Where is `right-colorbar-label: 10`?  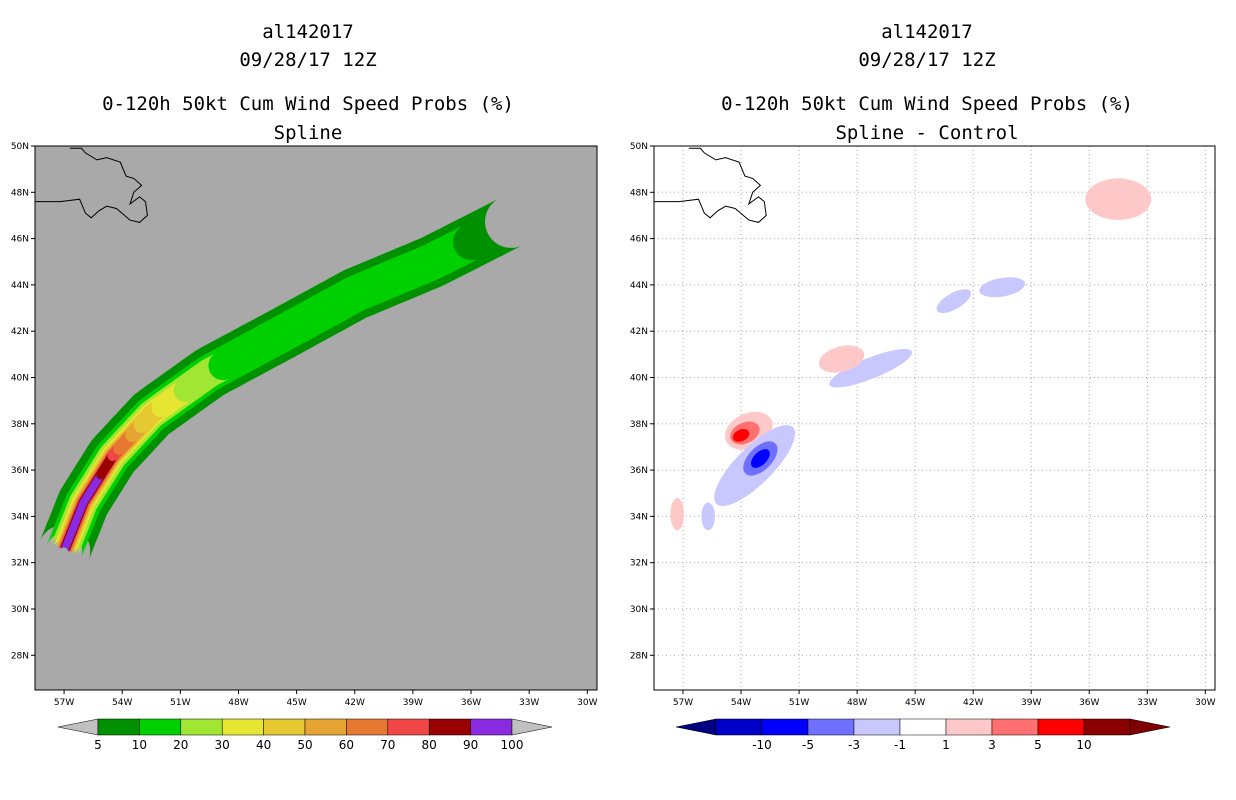 right-colorbar-label: 10 is located at coordinates (1083, 745).